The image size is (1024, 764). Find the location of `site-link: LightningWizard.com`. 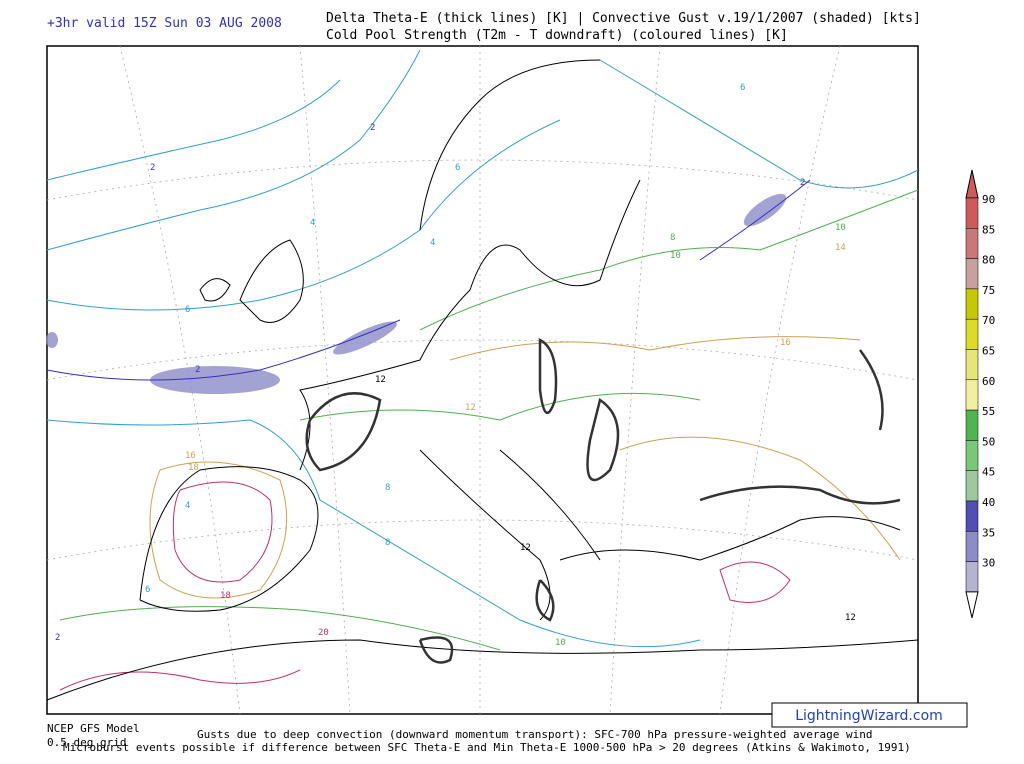

site-link: LightningWizard.com is located at coordinates (869, 716).